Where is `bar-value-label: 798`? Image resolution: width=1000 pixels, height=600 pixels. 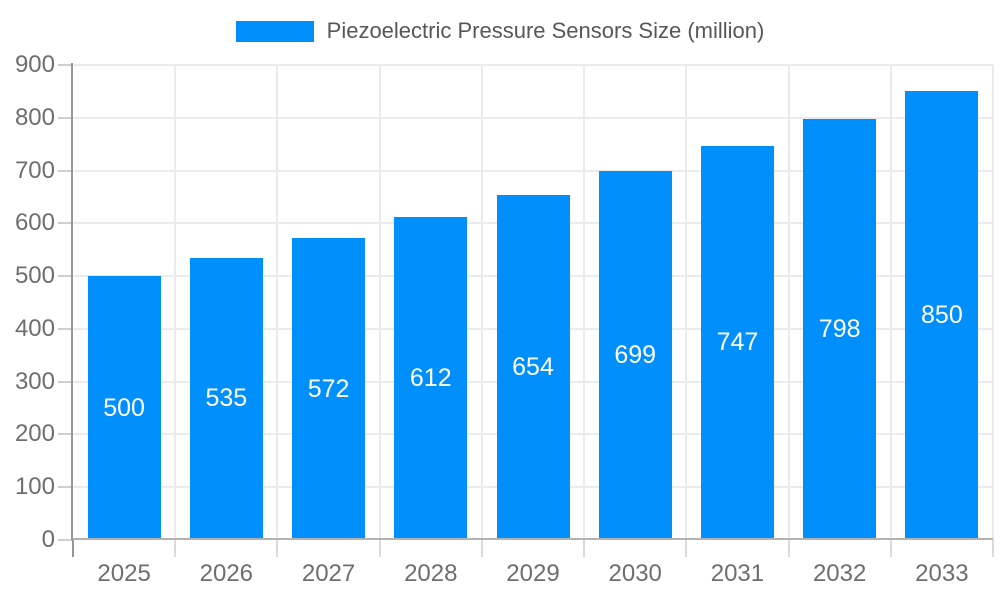 bar-value-label: 798 is located at coordinates (839, 328).